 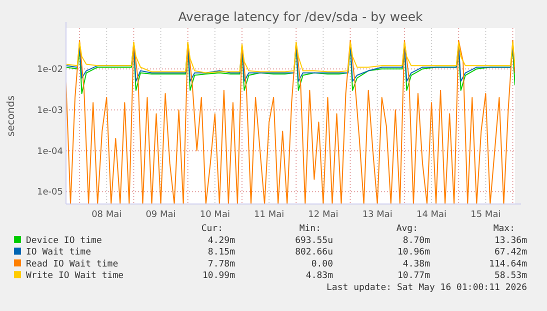 What do you see at coordinates (212, 229) in the screenshot?
I see `text: Cur:` at bounding box center [212, 229].